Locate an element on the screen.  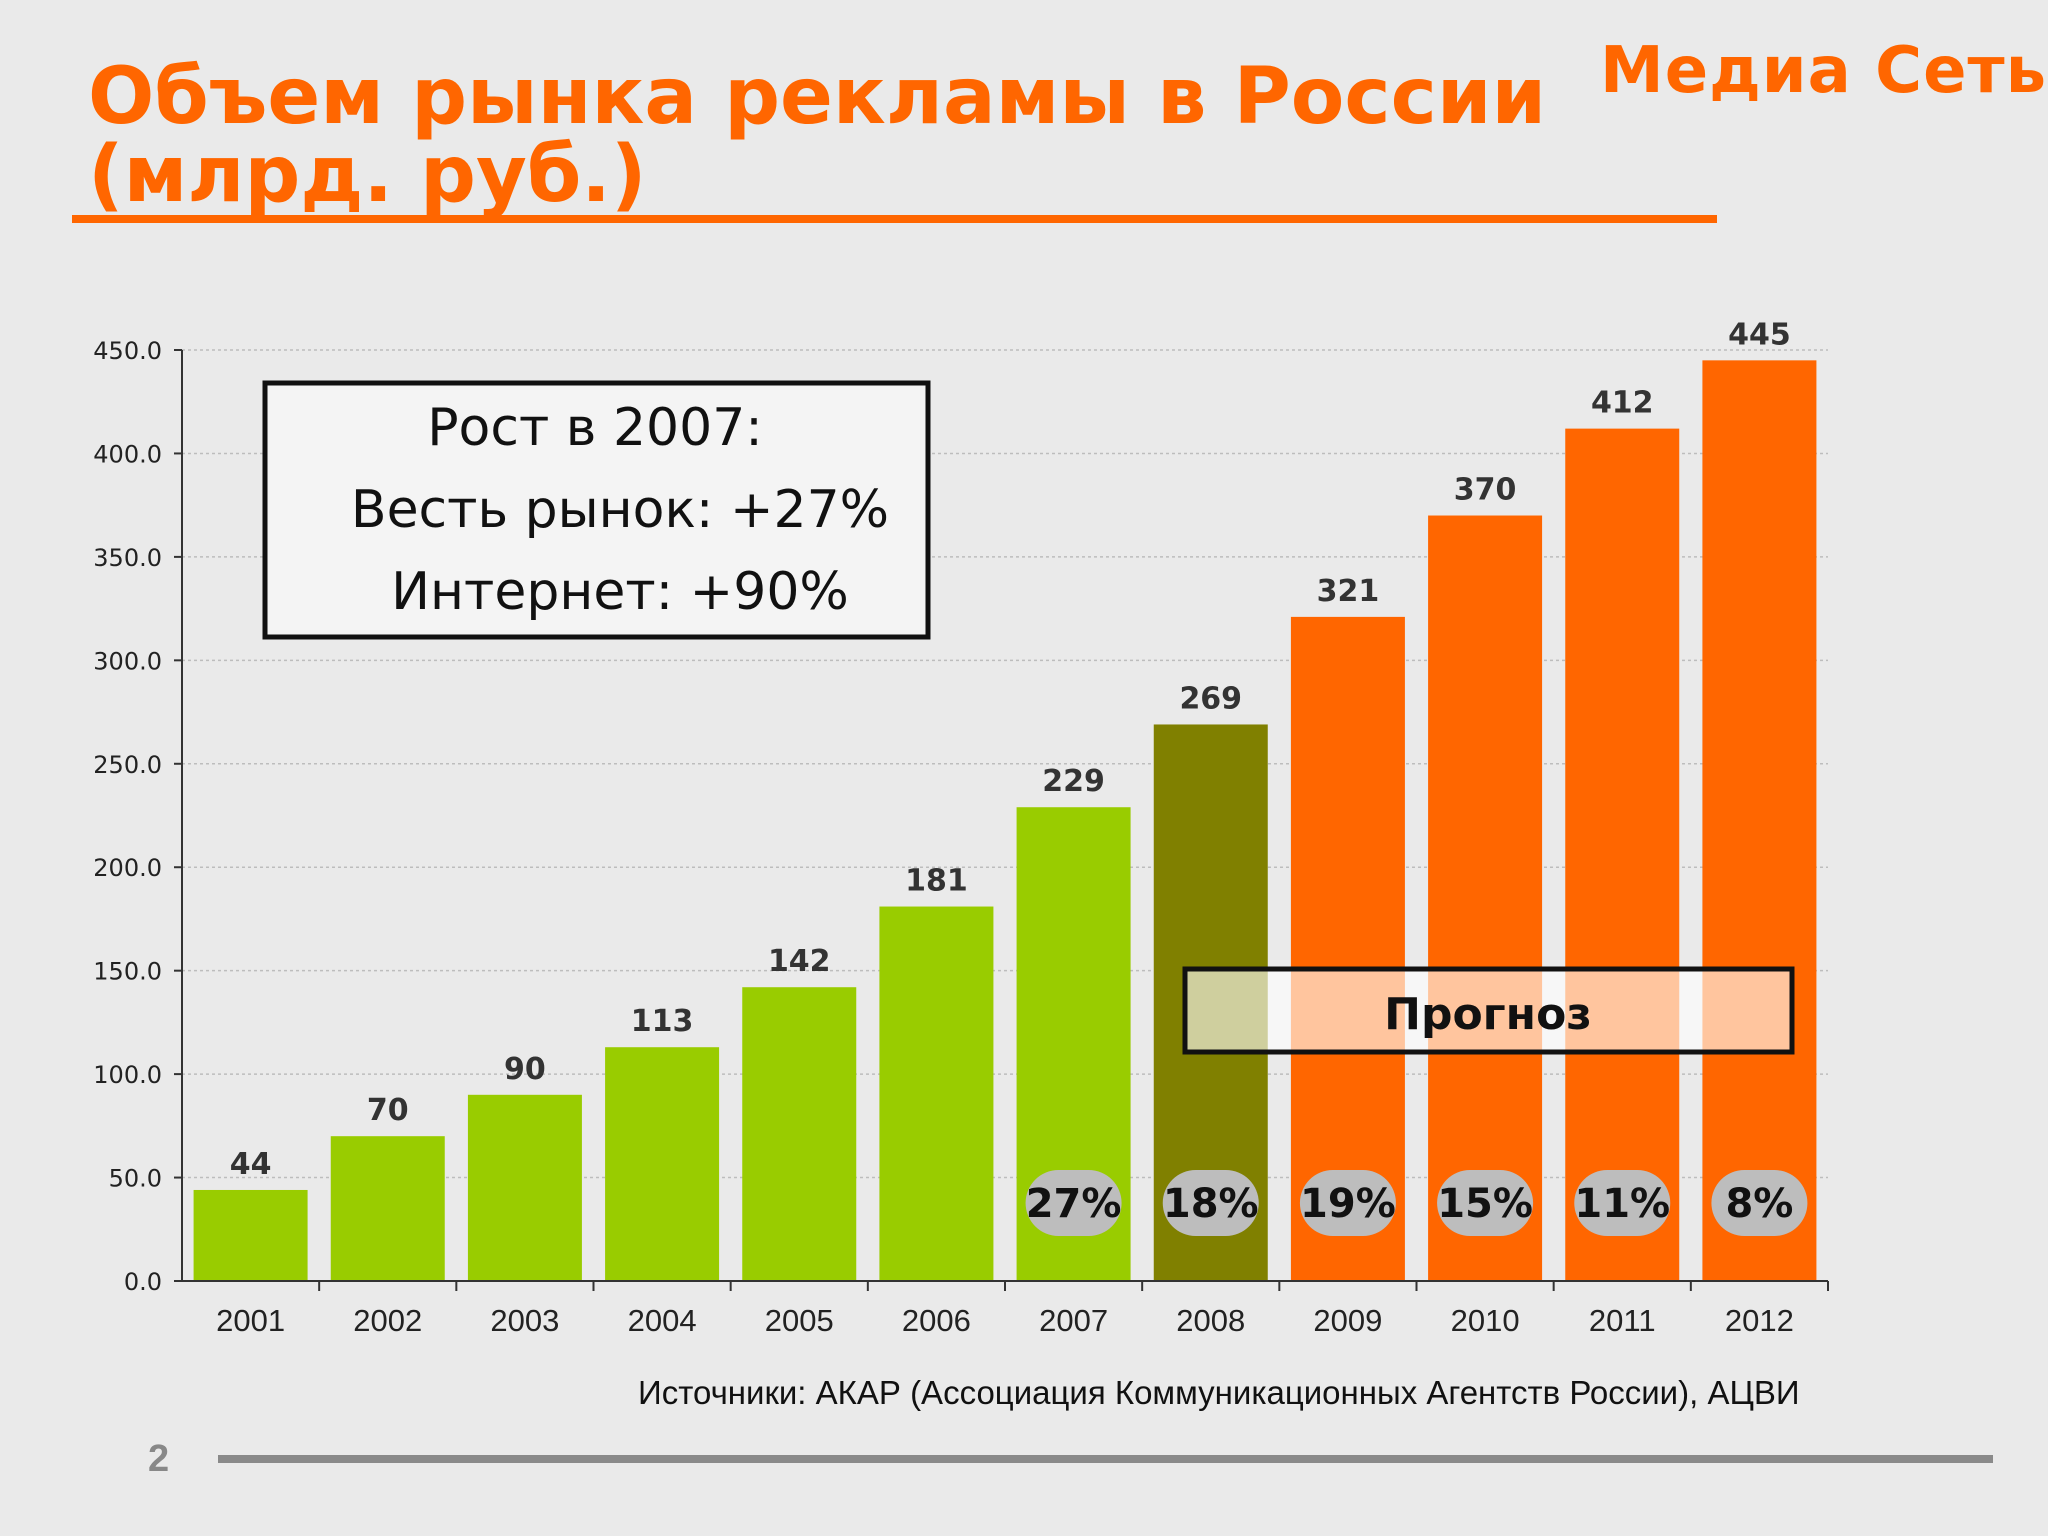
bar-2001 is located at coordinates (250, 1235).